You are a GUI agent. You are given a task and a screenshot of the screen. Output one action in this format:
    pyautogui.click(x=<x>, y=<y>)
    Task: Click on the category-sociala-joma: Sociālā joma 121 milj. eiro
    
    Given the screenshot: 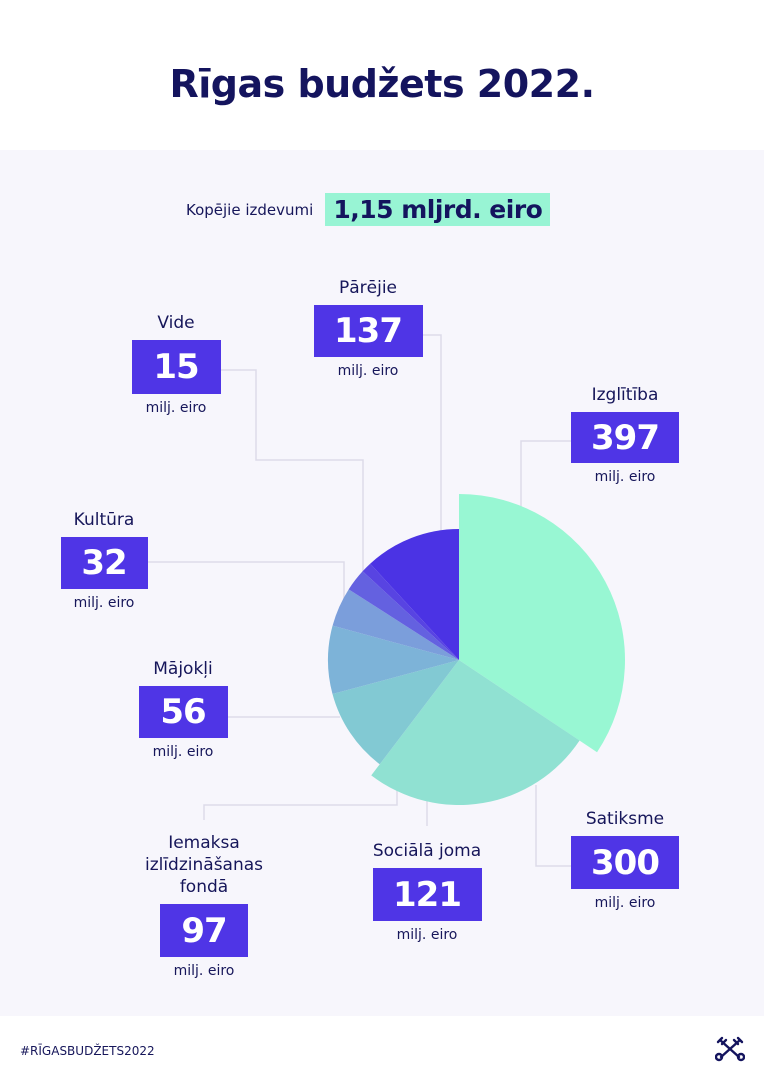 What is the action you would take?
    pyautogui.click(x=427, y=891)
    